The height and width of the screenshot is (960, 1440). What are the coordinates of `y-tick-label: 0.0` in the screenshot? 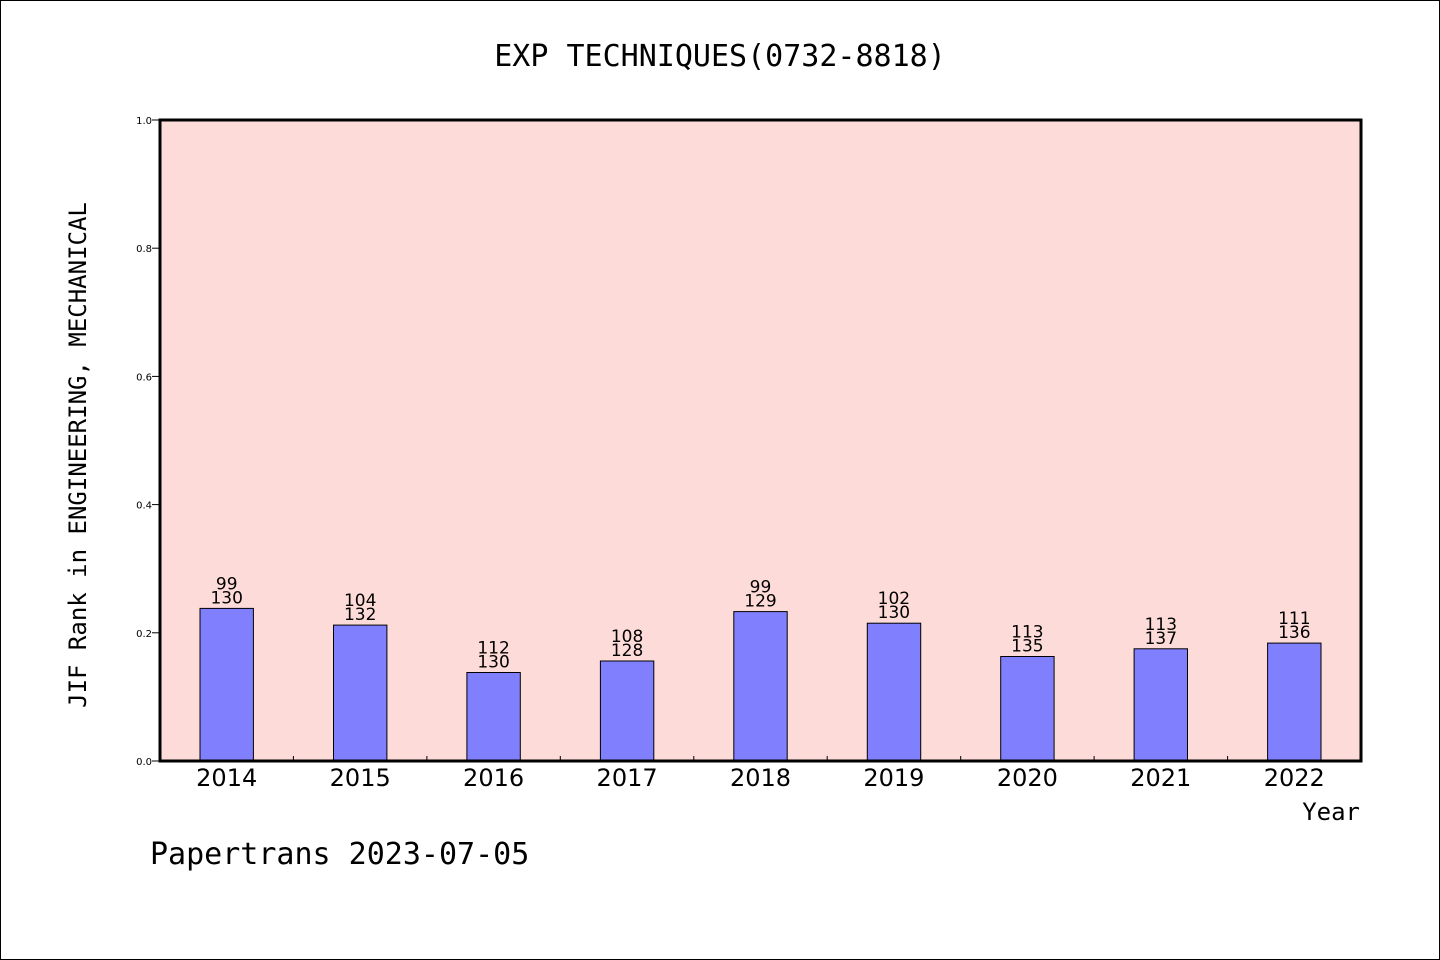 It's located at (144, 762).